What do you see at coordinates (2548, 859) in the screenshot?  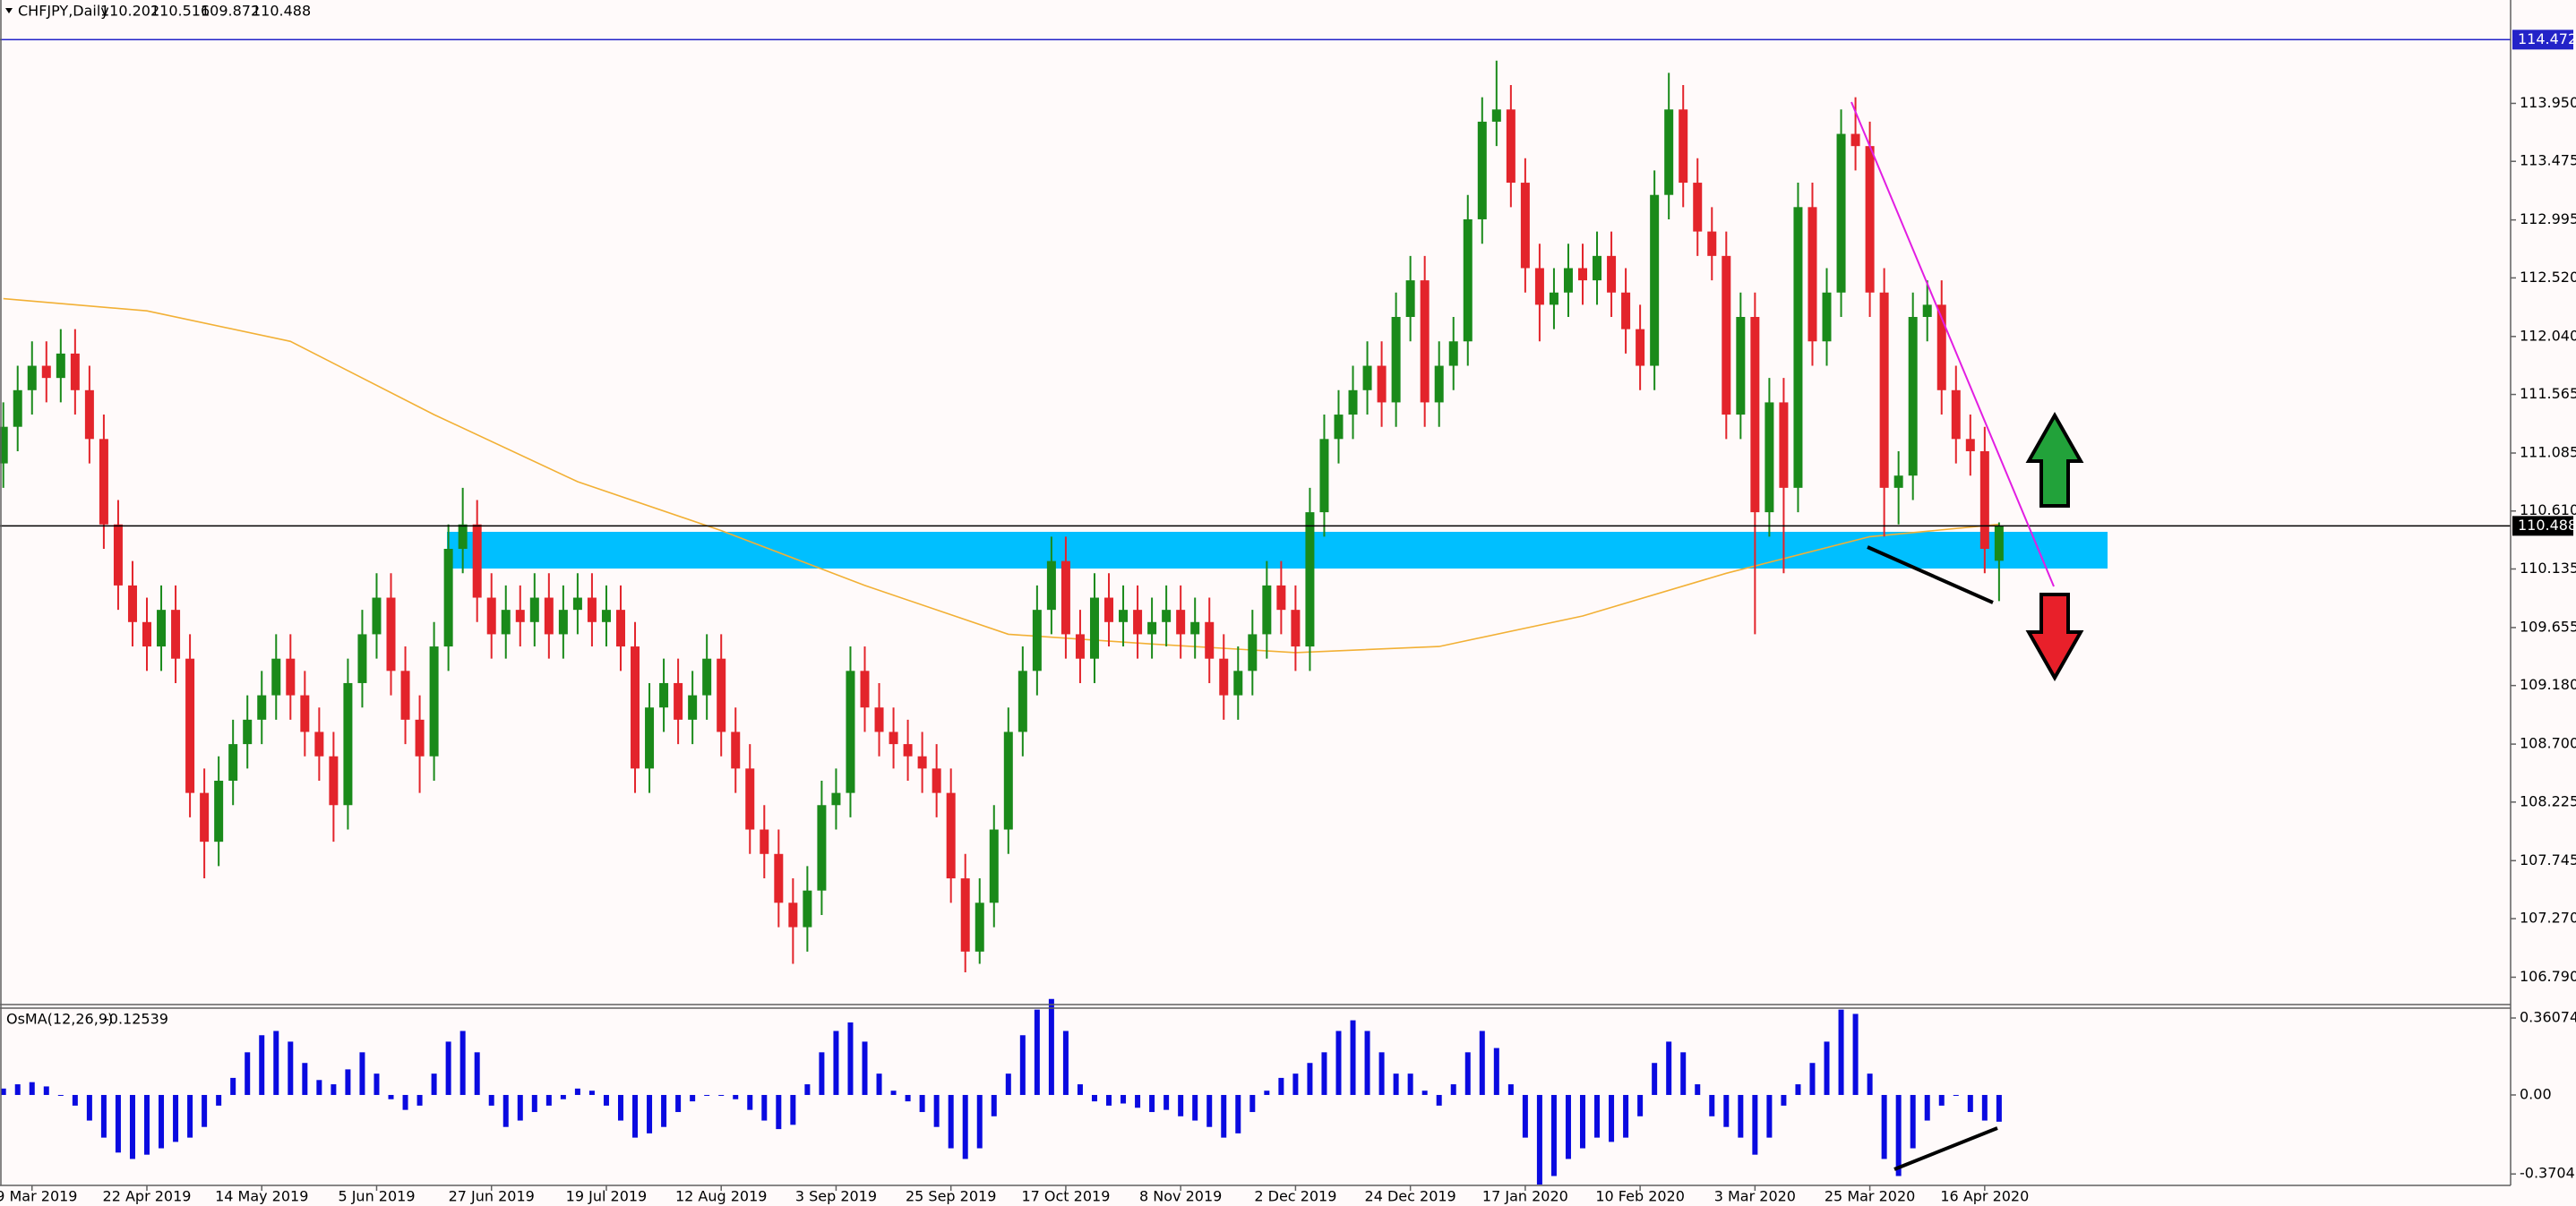 I see `y-tick-label: 107.745` at bounding box center [2548, 859].